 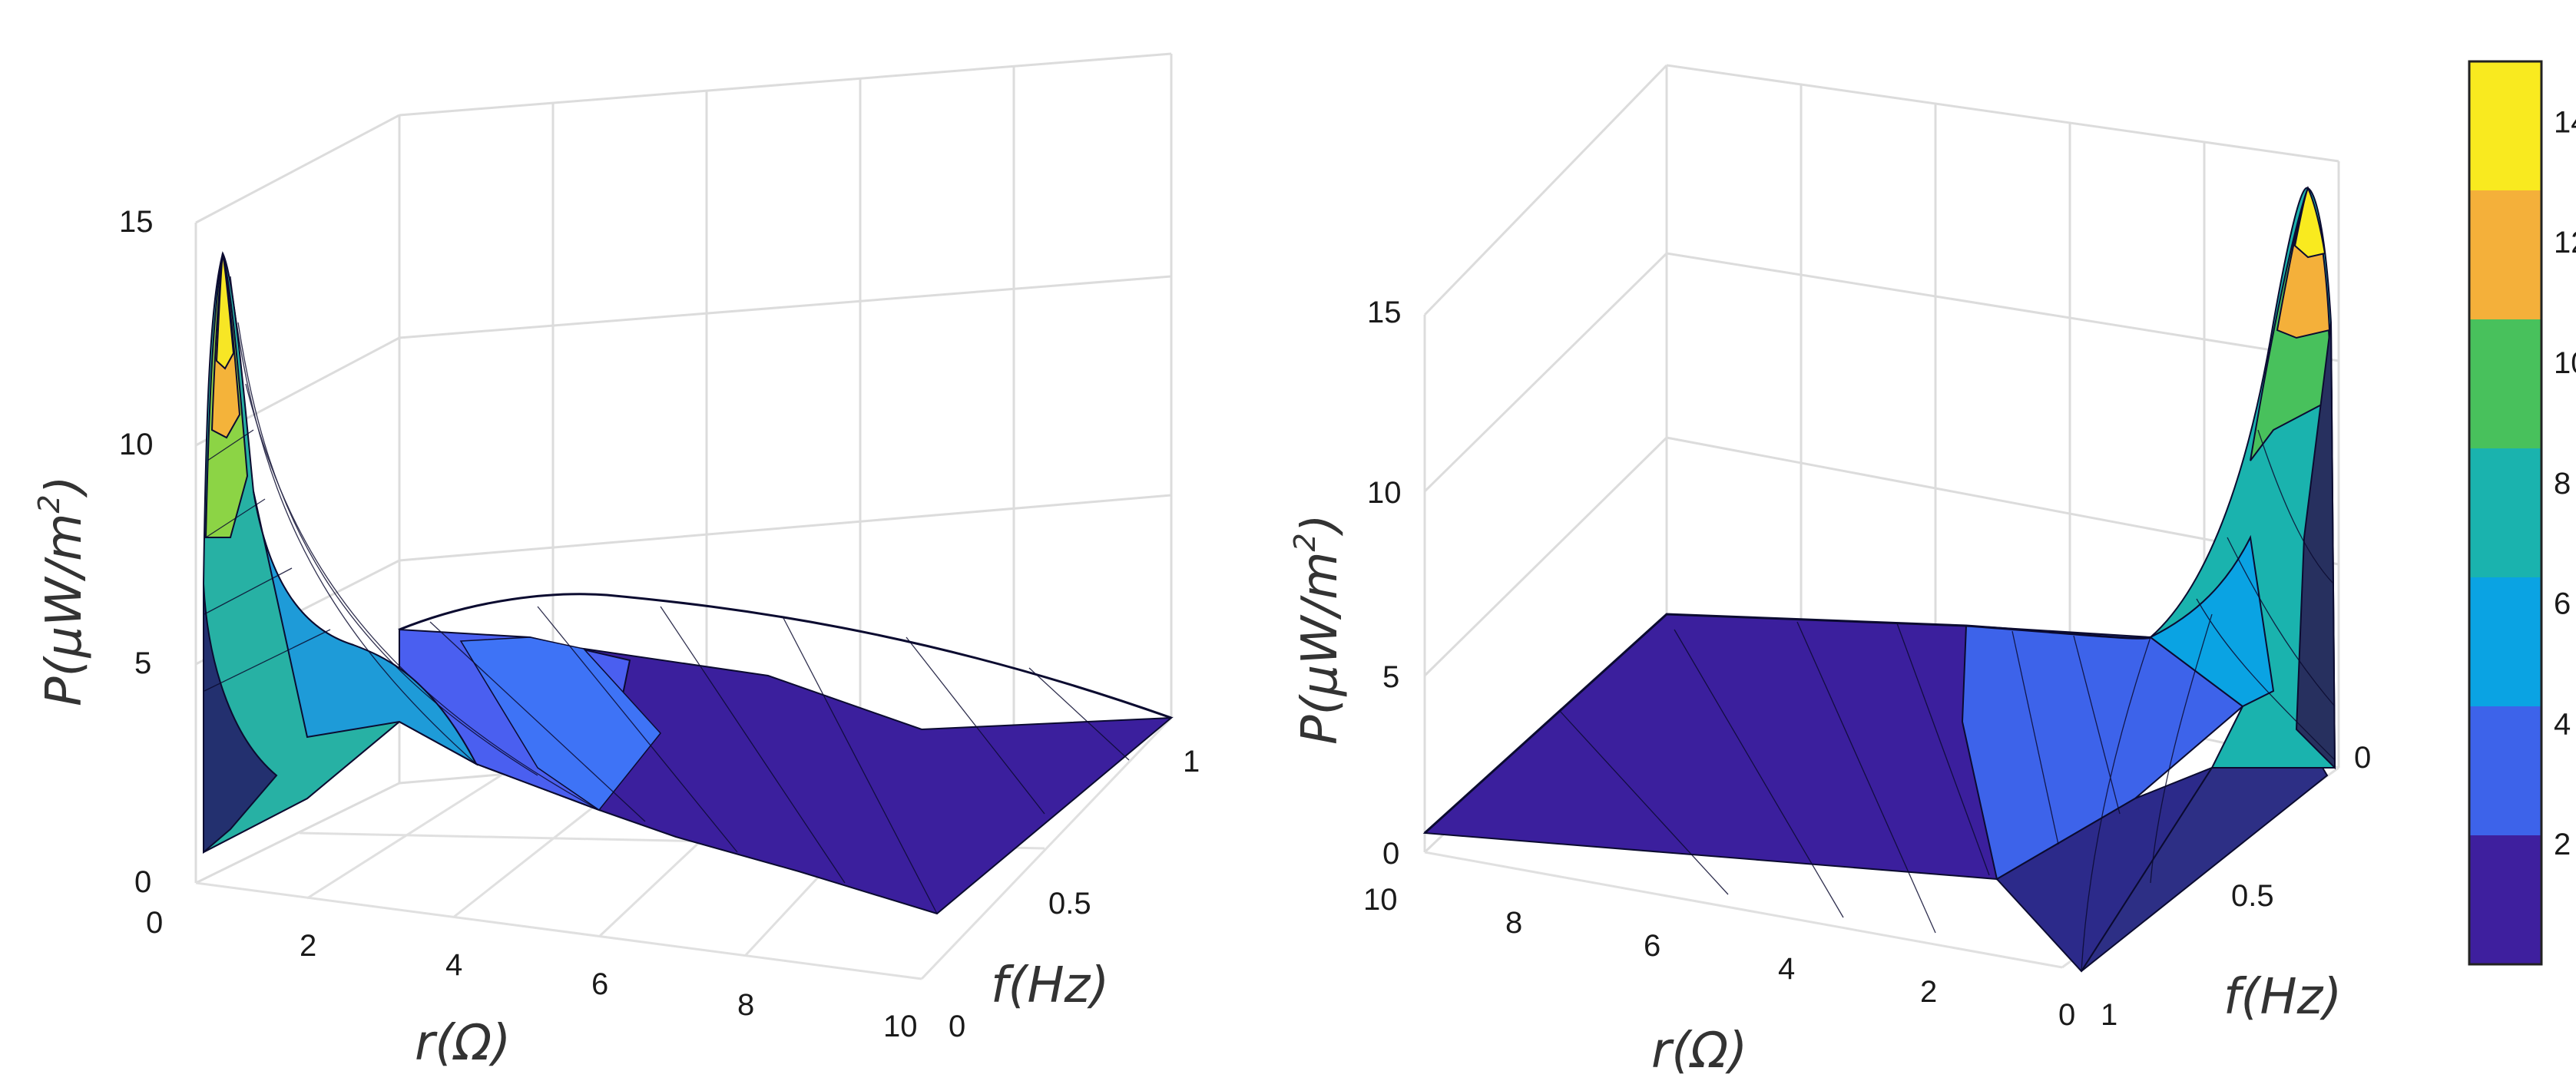 What do you see at coordinates (2563, 724) in the screenshot?
I see `colorbar-tick-label: 4` at bounding box center [2563, 724].